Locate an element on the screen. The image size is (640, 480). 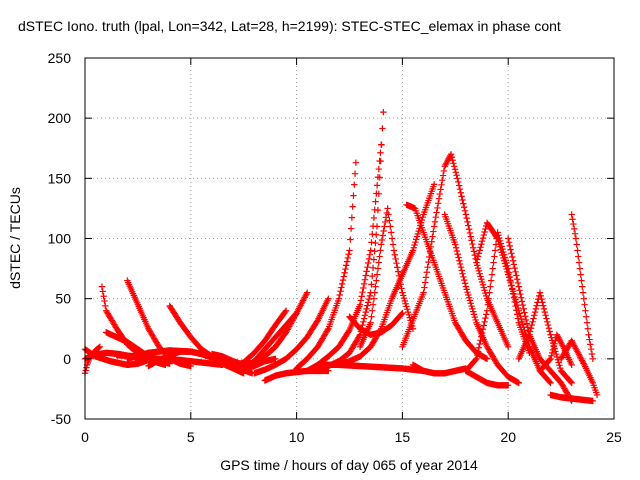
y-tick-label: 100 is located at coordinates (60, 239).